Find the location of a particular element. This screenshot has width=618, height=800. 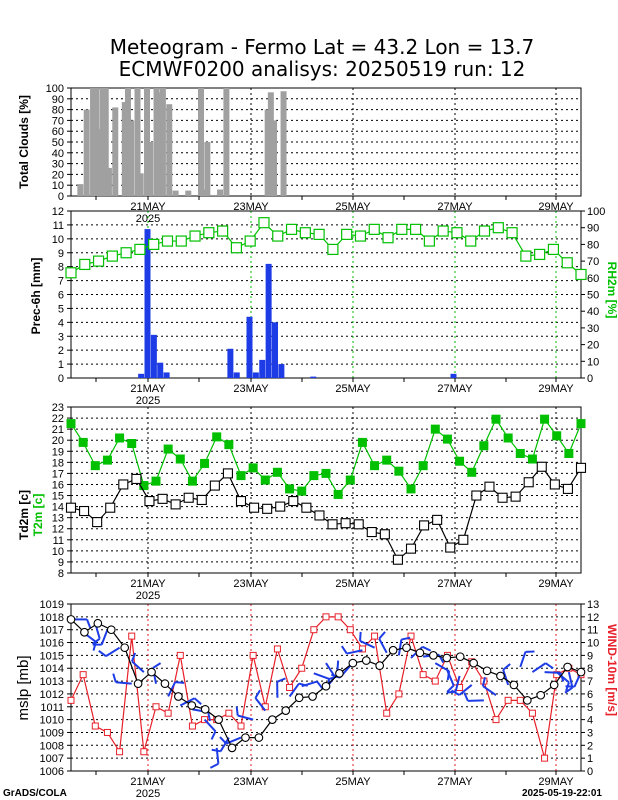

plot-frame is located at coordinates (326, 142).